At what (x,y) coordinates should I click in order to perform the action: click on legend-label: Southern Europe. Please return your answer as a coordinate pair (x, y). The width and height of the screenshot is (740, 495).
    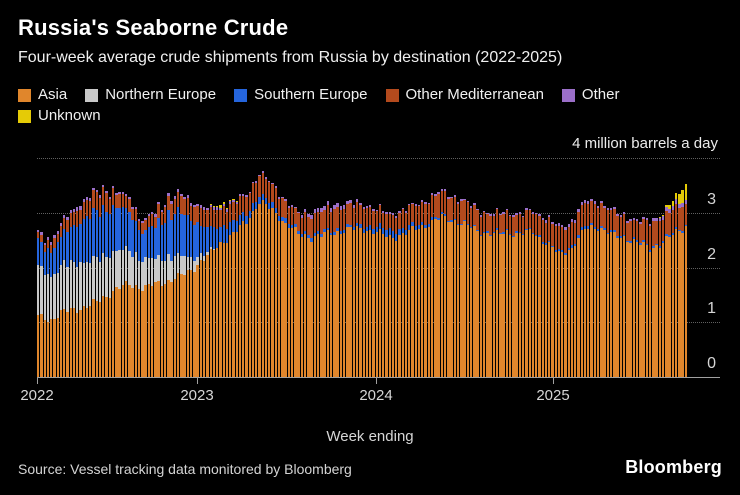
    Looking at the image, I should click on (311, 94).